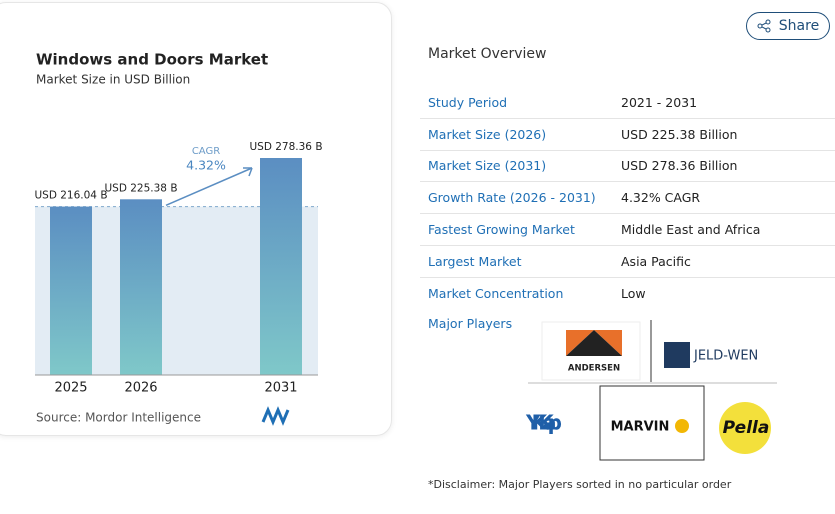  I want to click on table-row: Study Period 2021 - 2031, so click(627, 103).